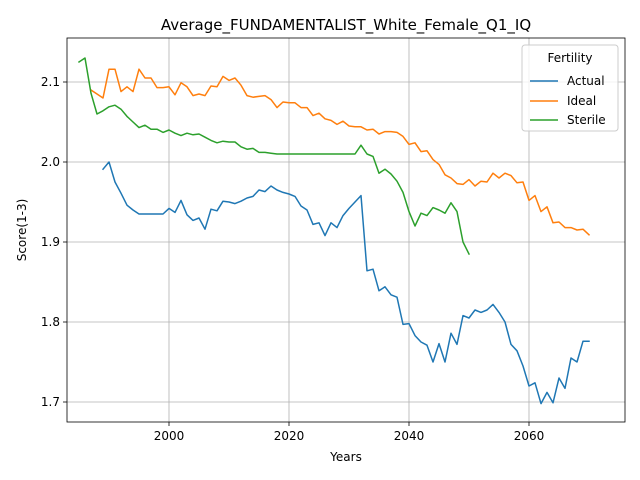 The width and height of the screenshot is (640, 480). I want to click on legend: Fertility Actual Ideal Sterile, so click(570, 88).